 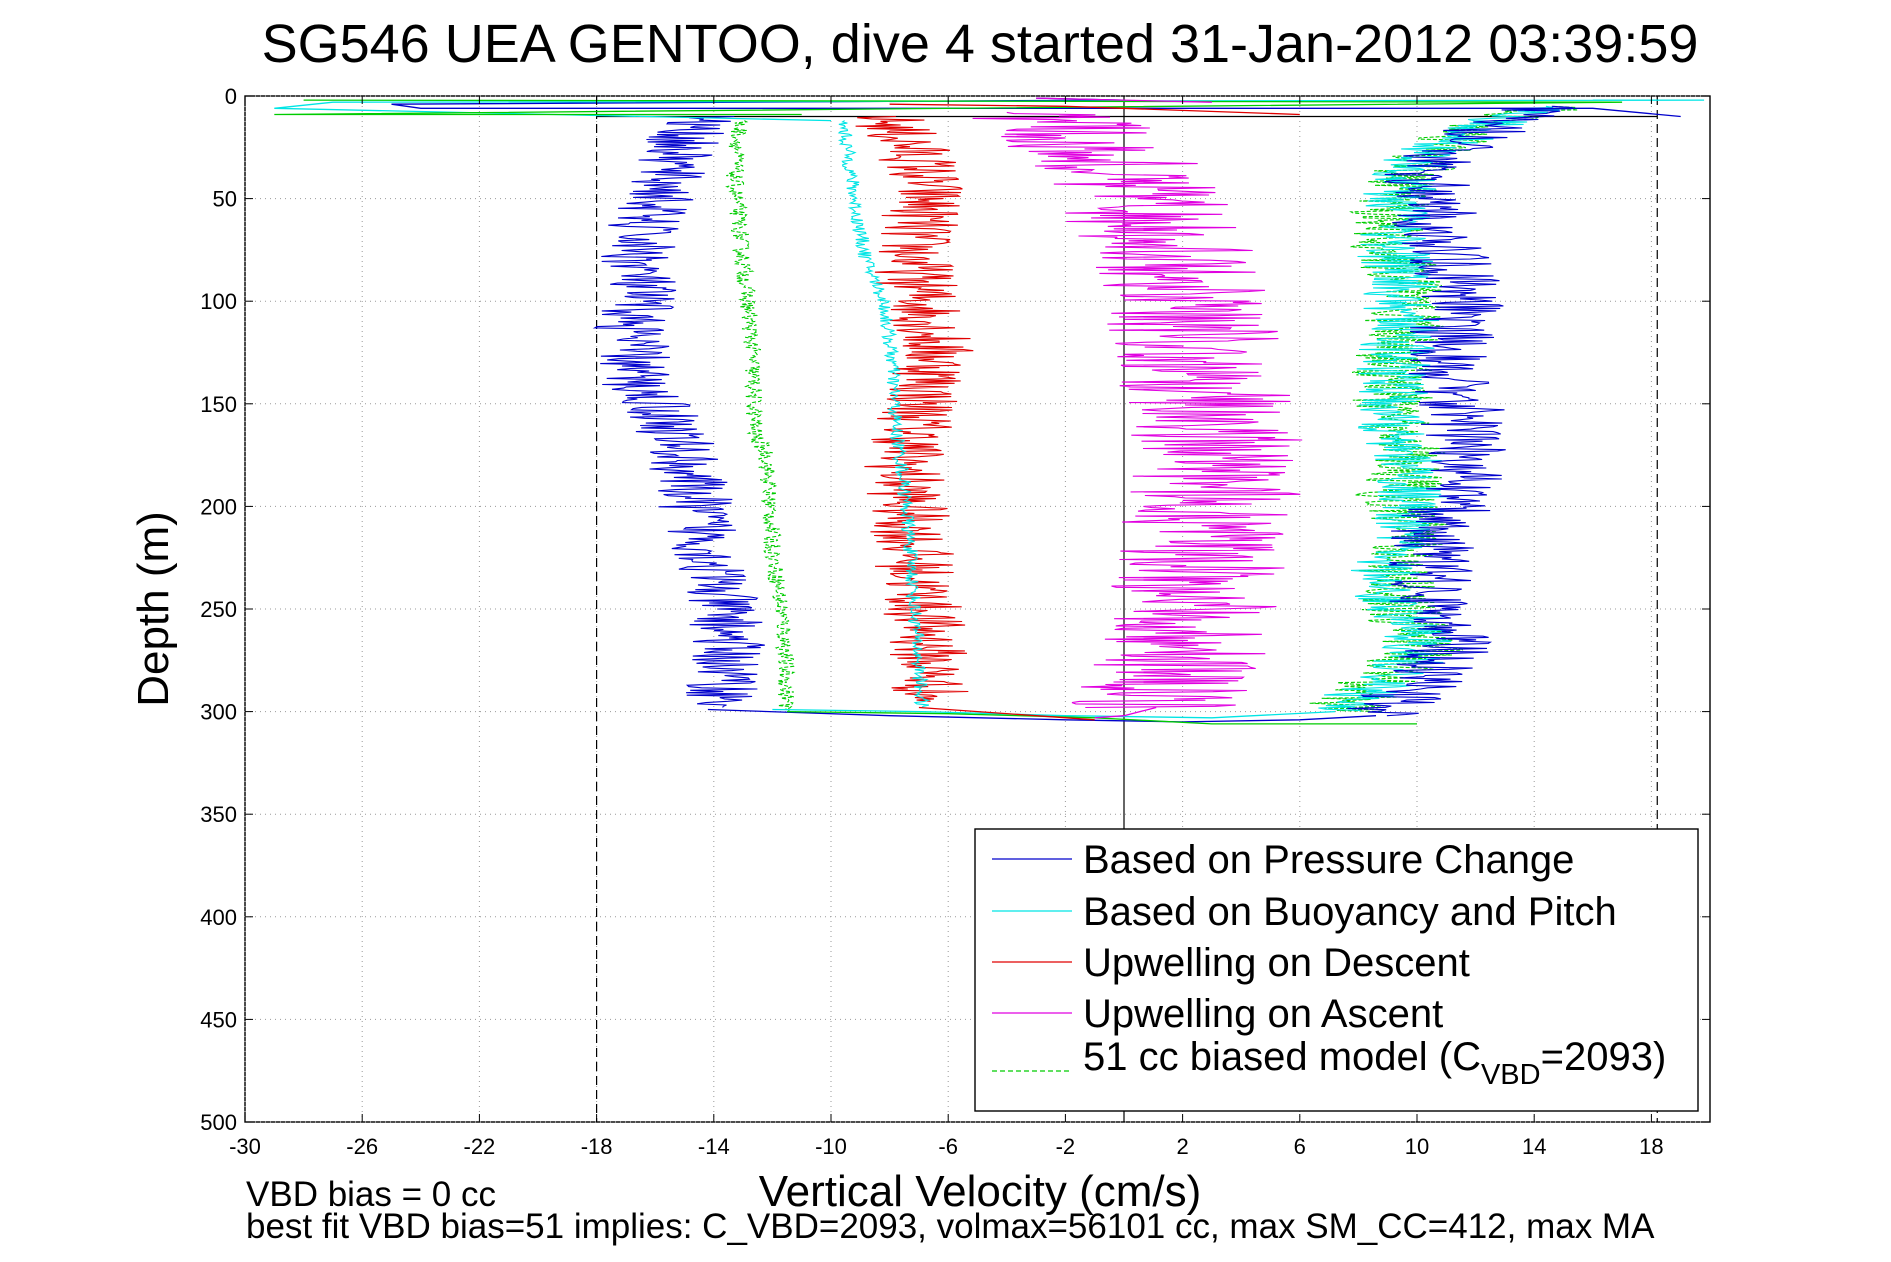 I want to click on legend-label-model: 51 cc biased model (CVBD=2093), so click(x=1374, y=1063).